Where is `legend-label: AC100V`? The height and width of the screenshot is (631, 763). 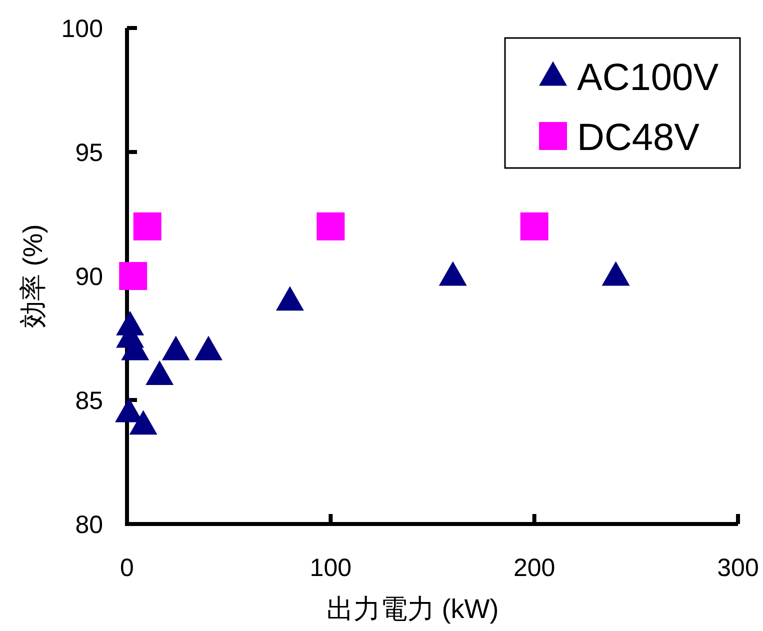
legend-label: AC100V is located at coordinates (648, 78).